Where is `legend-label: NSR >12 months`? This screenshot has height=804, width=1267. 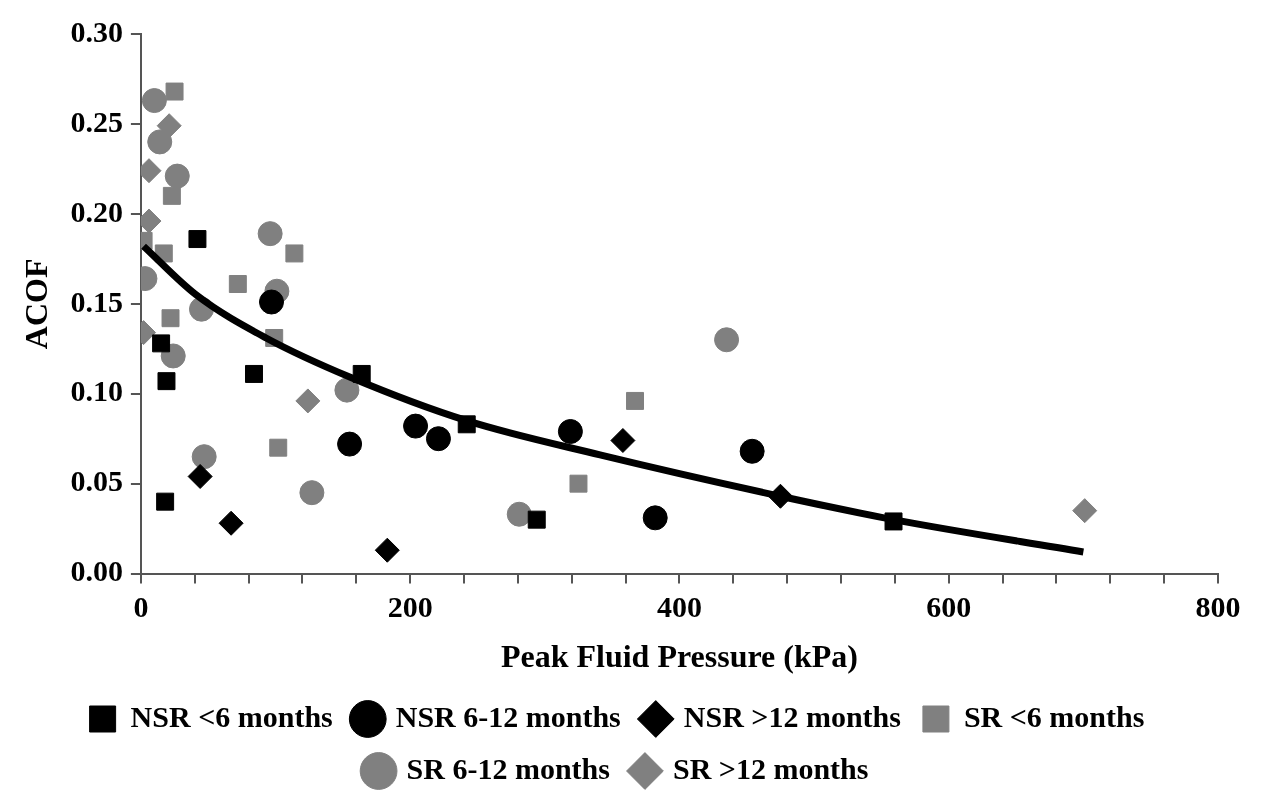
legend-label: NSR >12 months is located at coordinates (792, 716).